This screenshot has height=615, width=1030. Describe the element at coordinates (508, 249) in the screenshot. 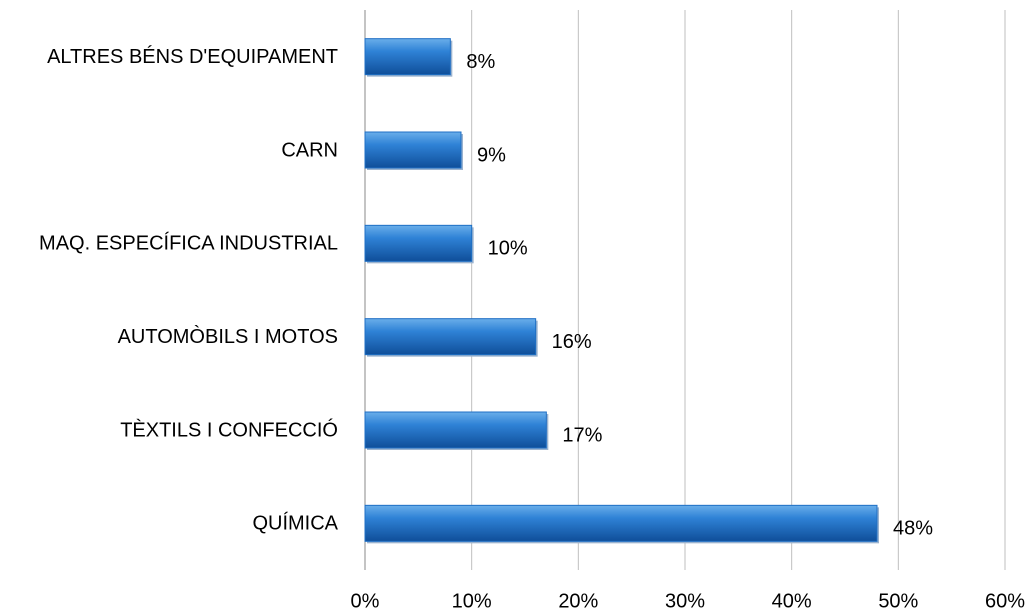

I see `data-label: 10%` at that location.